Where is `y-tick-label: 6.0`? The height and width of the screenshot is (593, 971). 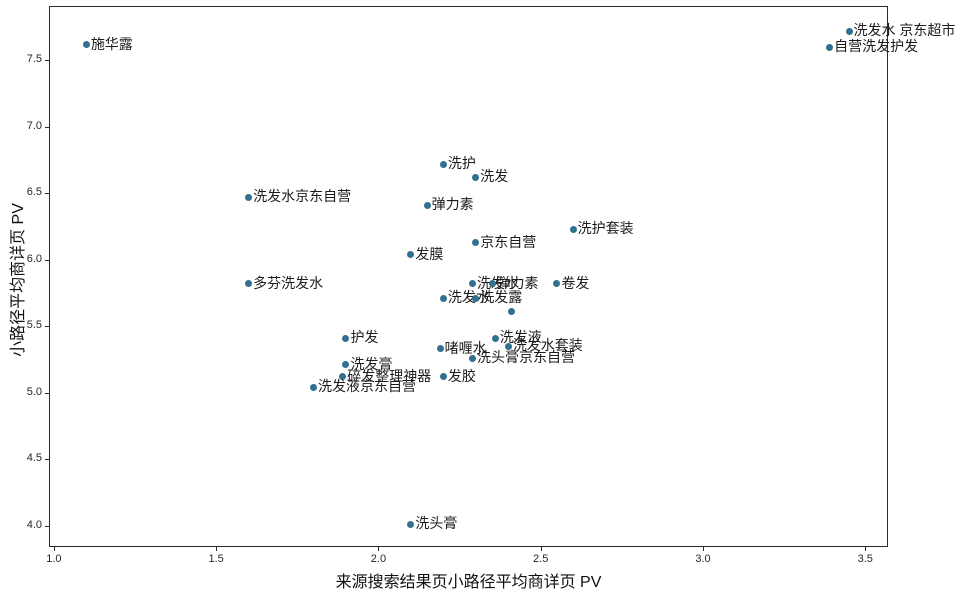
y-tick-label: 6.0 is located at coordinates (34, 258).